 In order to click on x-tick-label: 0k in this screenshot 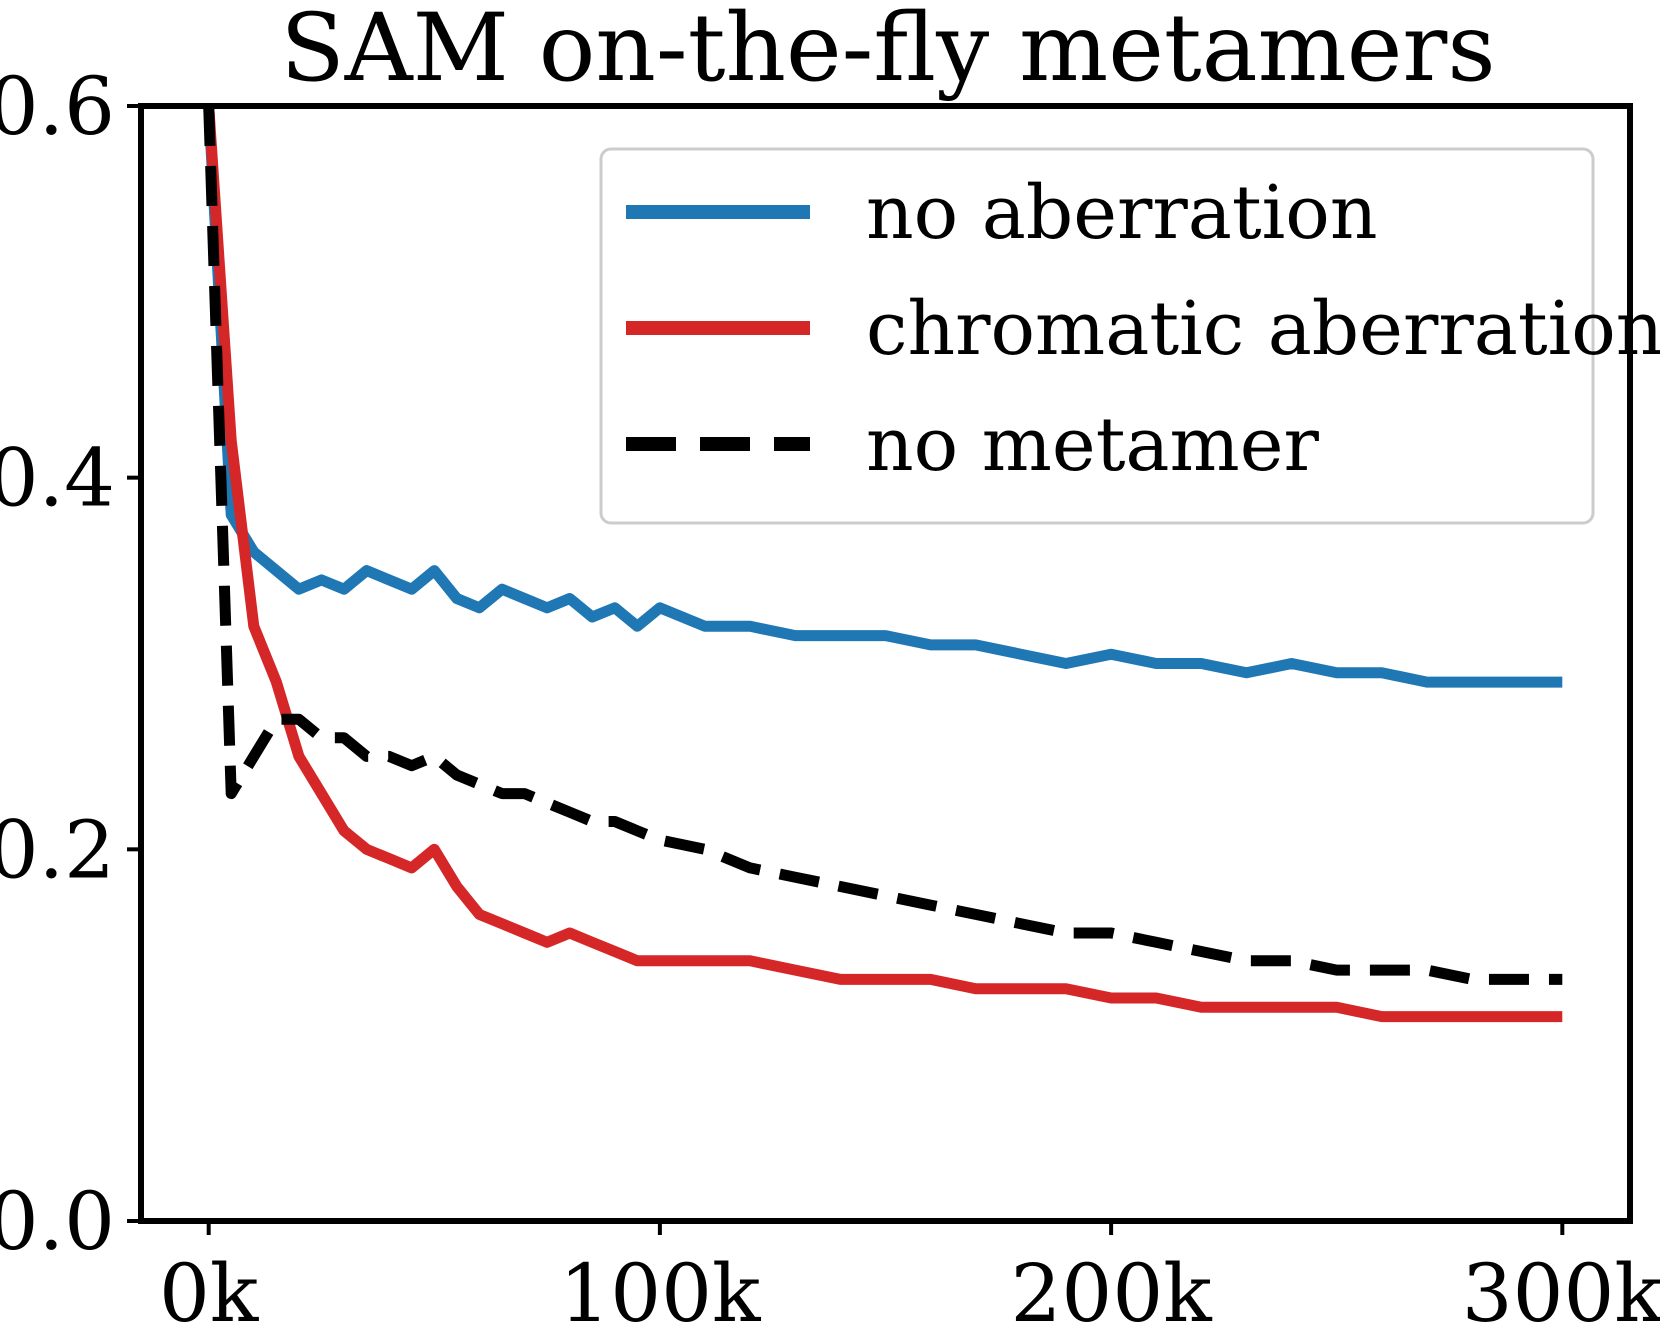, I will do `click(209, 1290)`.